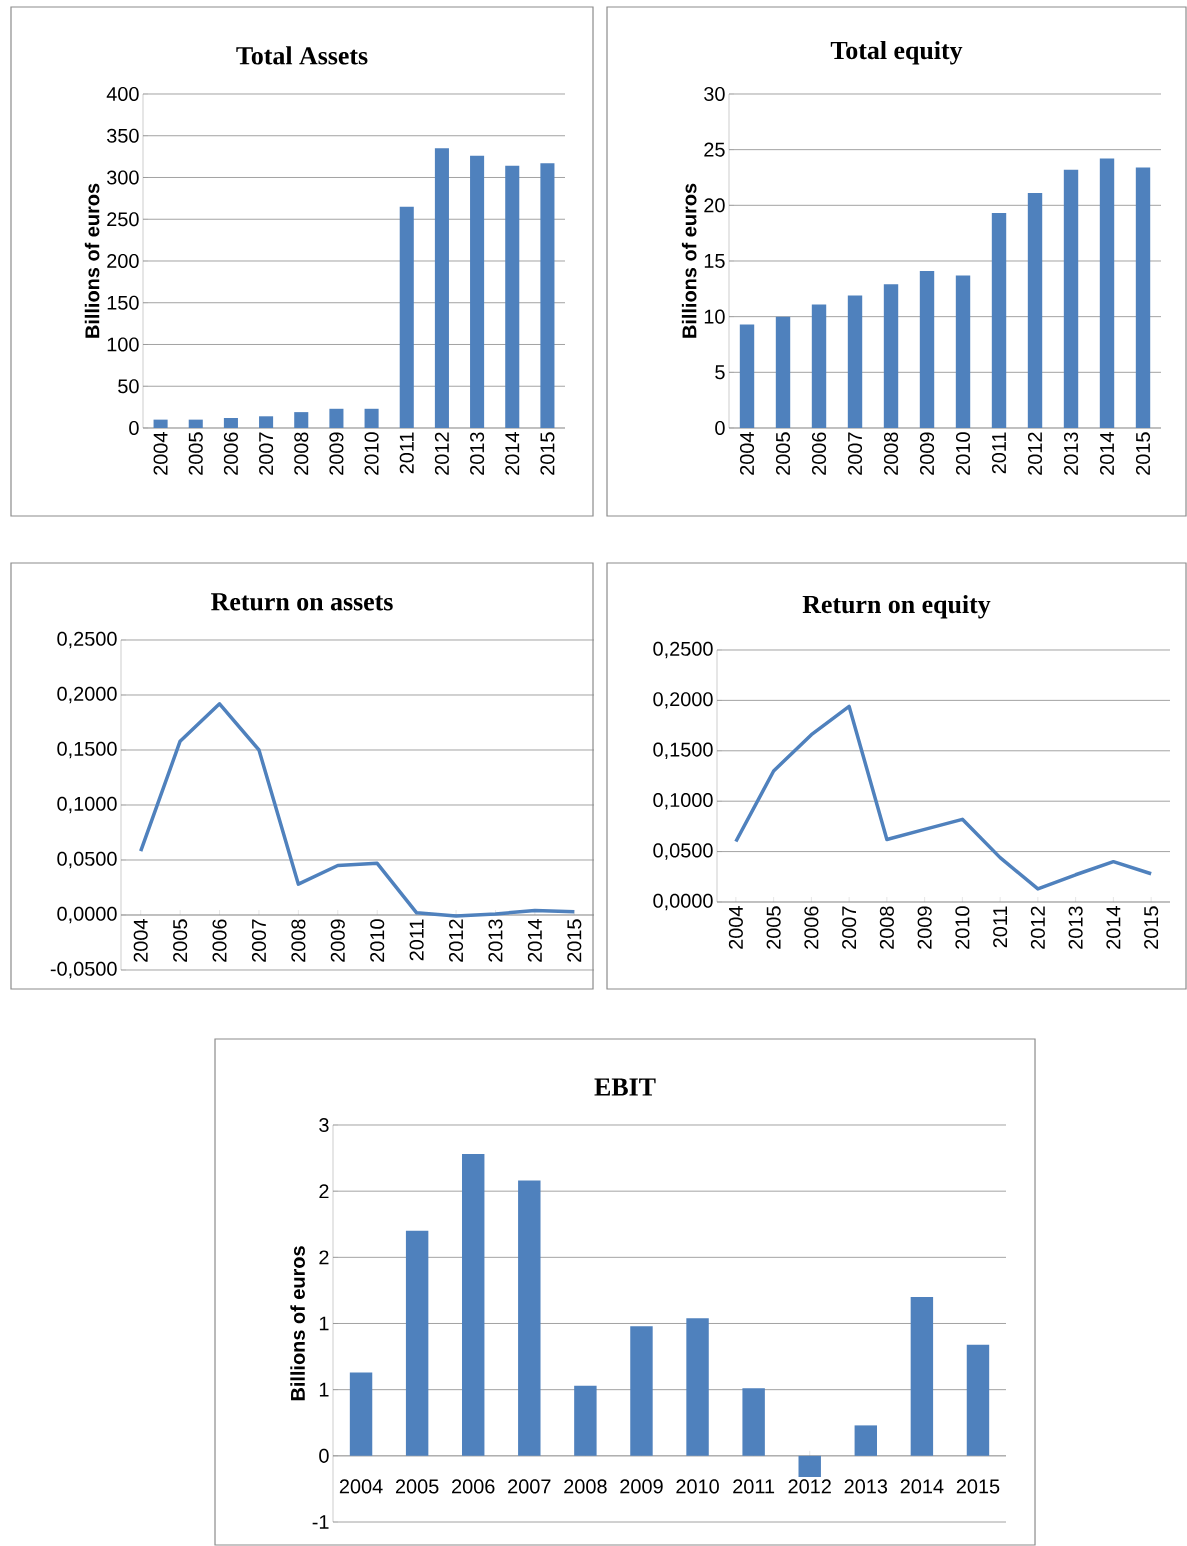 This screenshot has width=1187, height=1546. What do you see at coordinates (714, 94) in the screenshot?
I see `y-tick-label: 30` at bounding box center [714, 94].